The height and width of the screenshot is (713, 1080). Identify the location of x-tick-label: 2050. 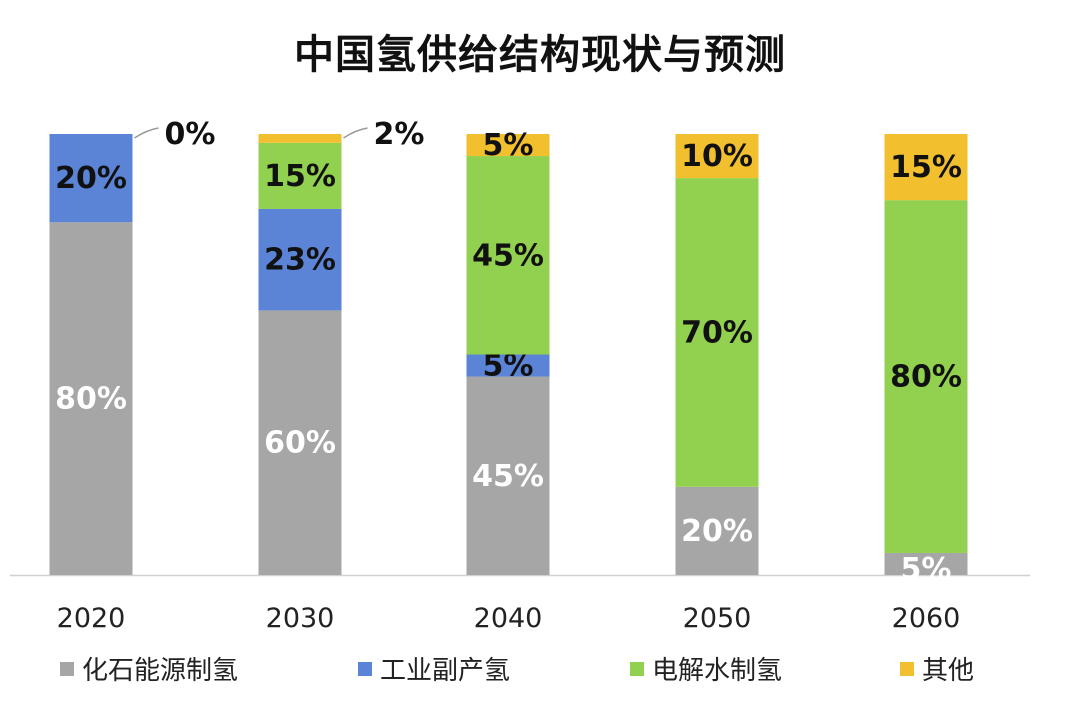
(717, 618).